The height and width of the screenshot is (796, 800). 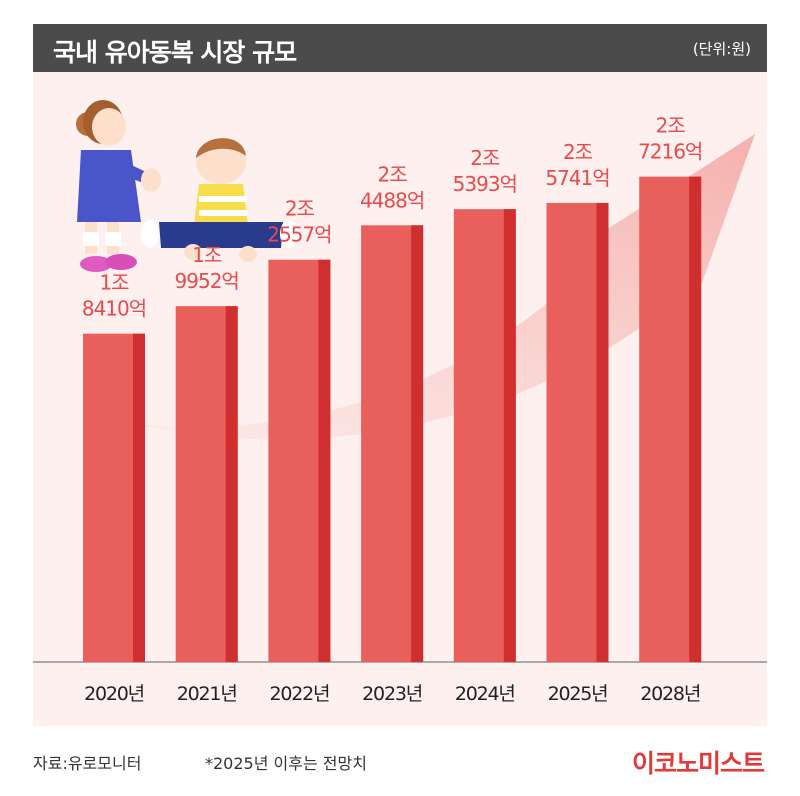 What do you see at coordinates (87, 763) in the screenshot?
I see `source-label: 자료:유로모니터` at bounding box center [87, 763].